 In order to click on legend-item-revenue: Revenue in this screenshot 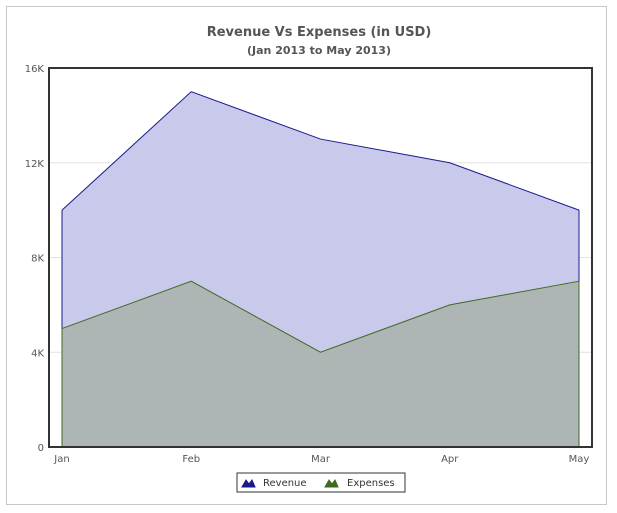, I will do `click(274, 483)`.